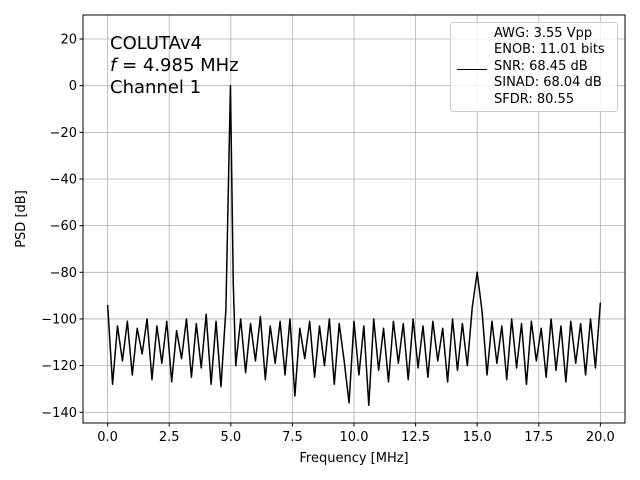 The image size is (640, 480). What do you see at coordinates (21, 219) in the screenshot?
I see `y-axis-label: PSD [dB]` at bounding box center [21, 219].